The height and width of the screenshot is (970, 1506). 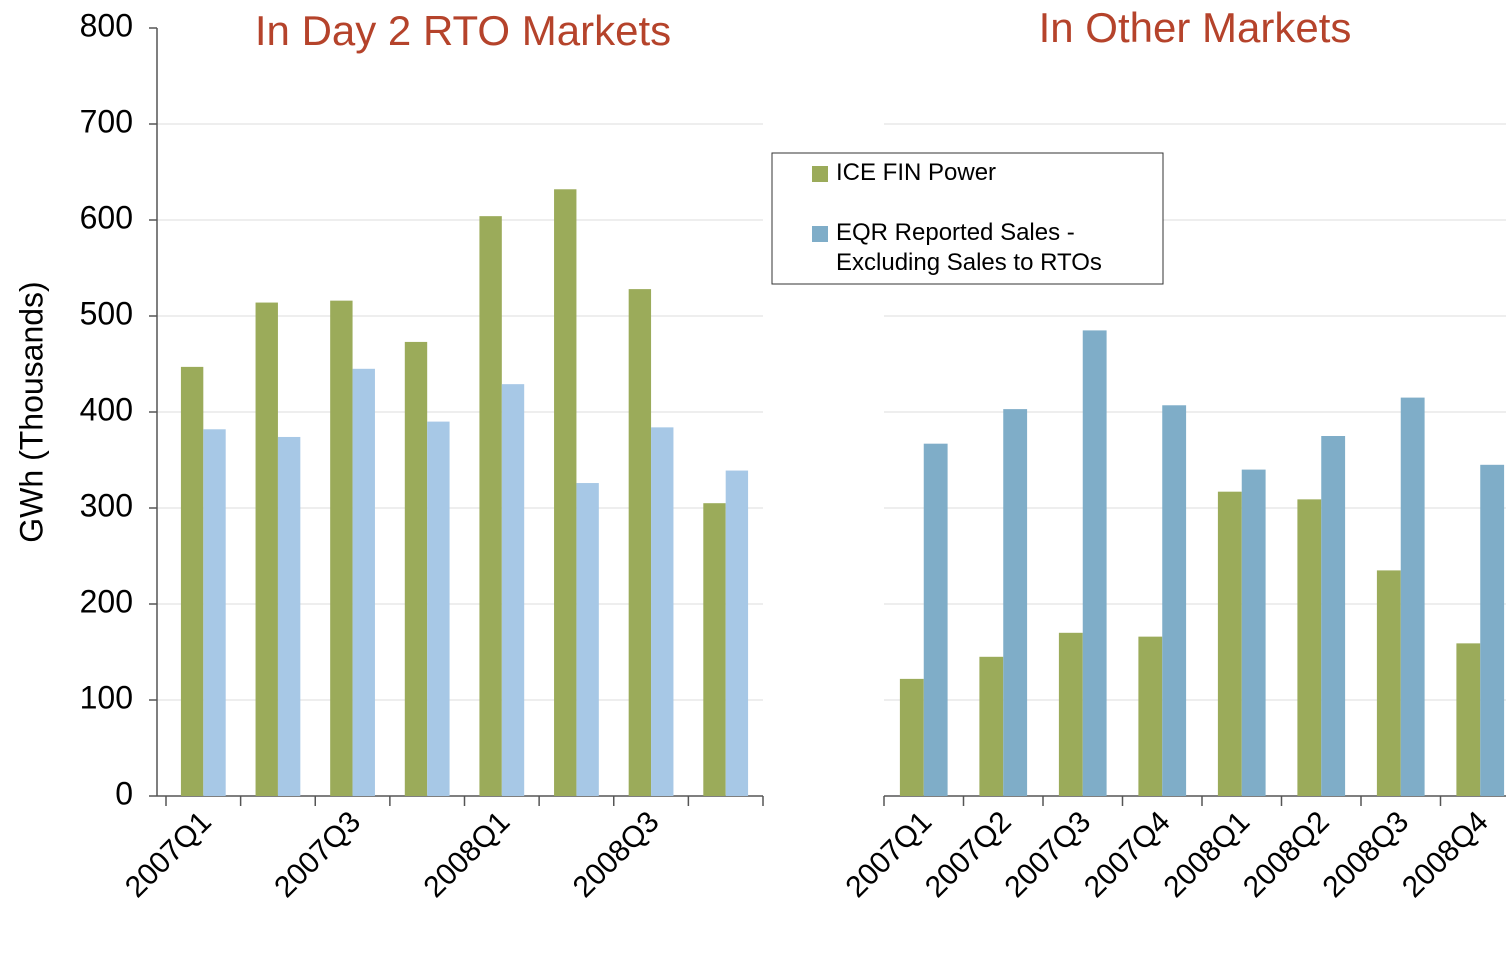 I want to click on x-tick-label: 2008Q4, so click(x=1445, y=854).